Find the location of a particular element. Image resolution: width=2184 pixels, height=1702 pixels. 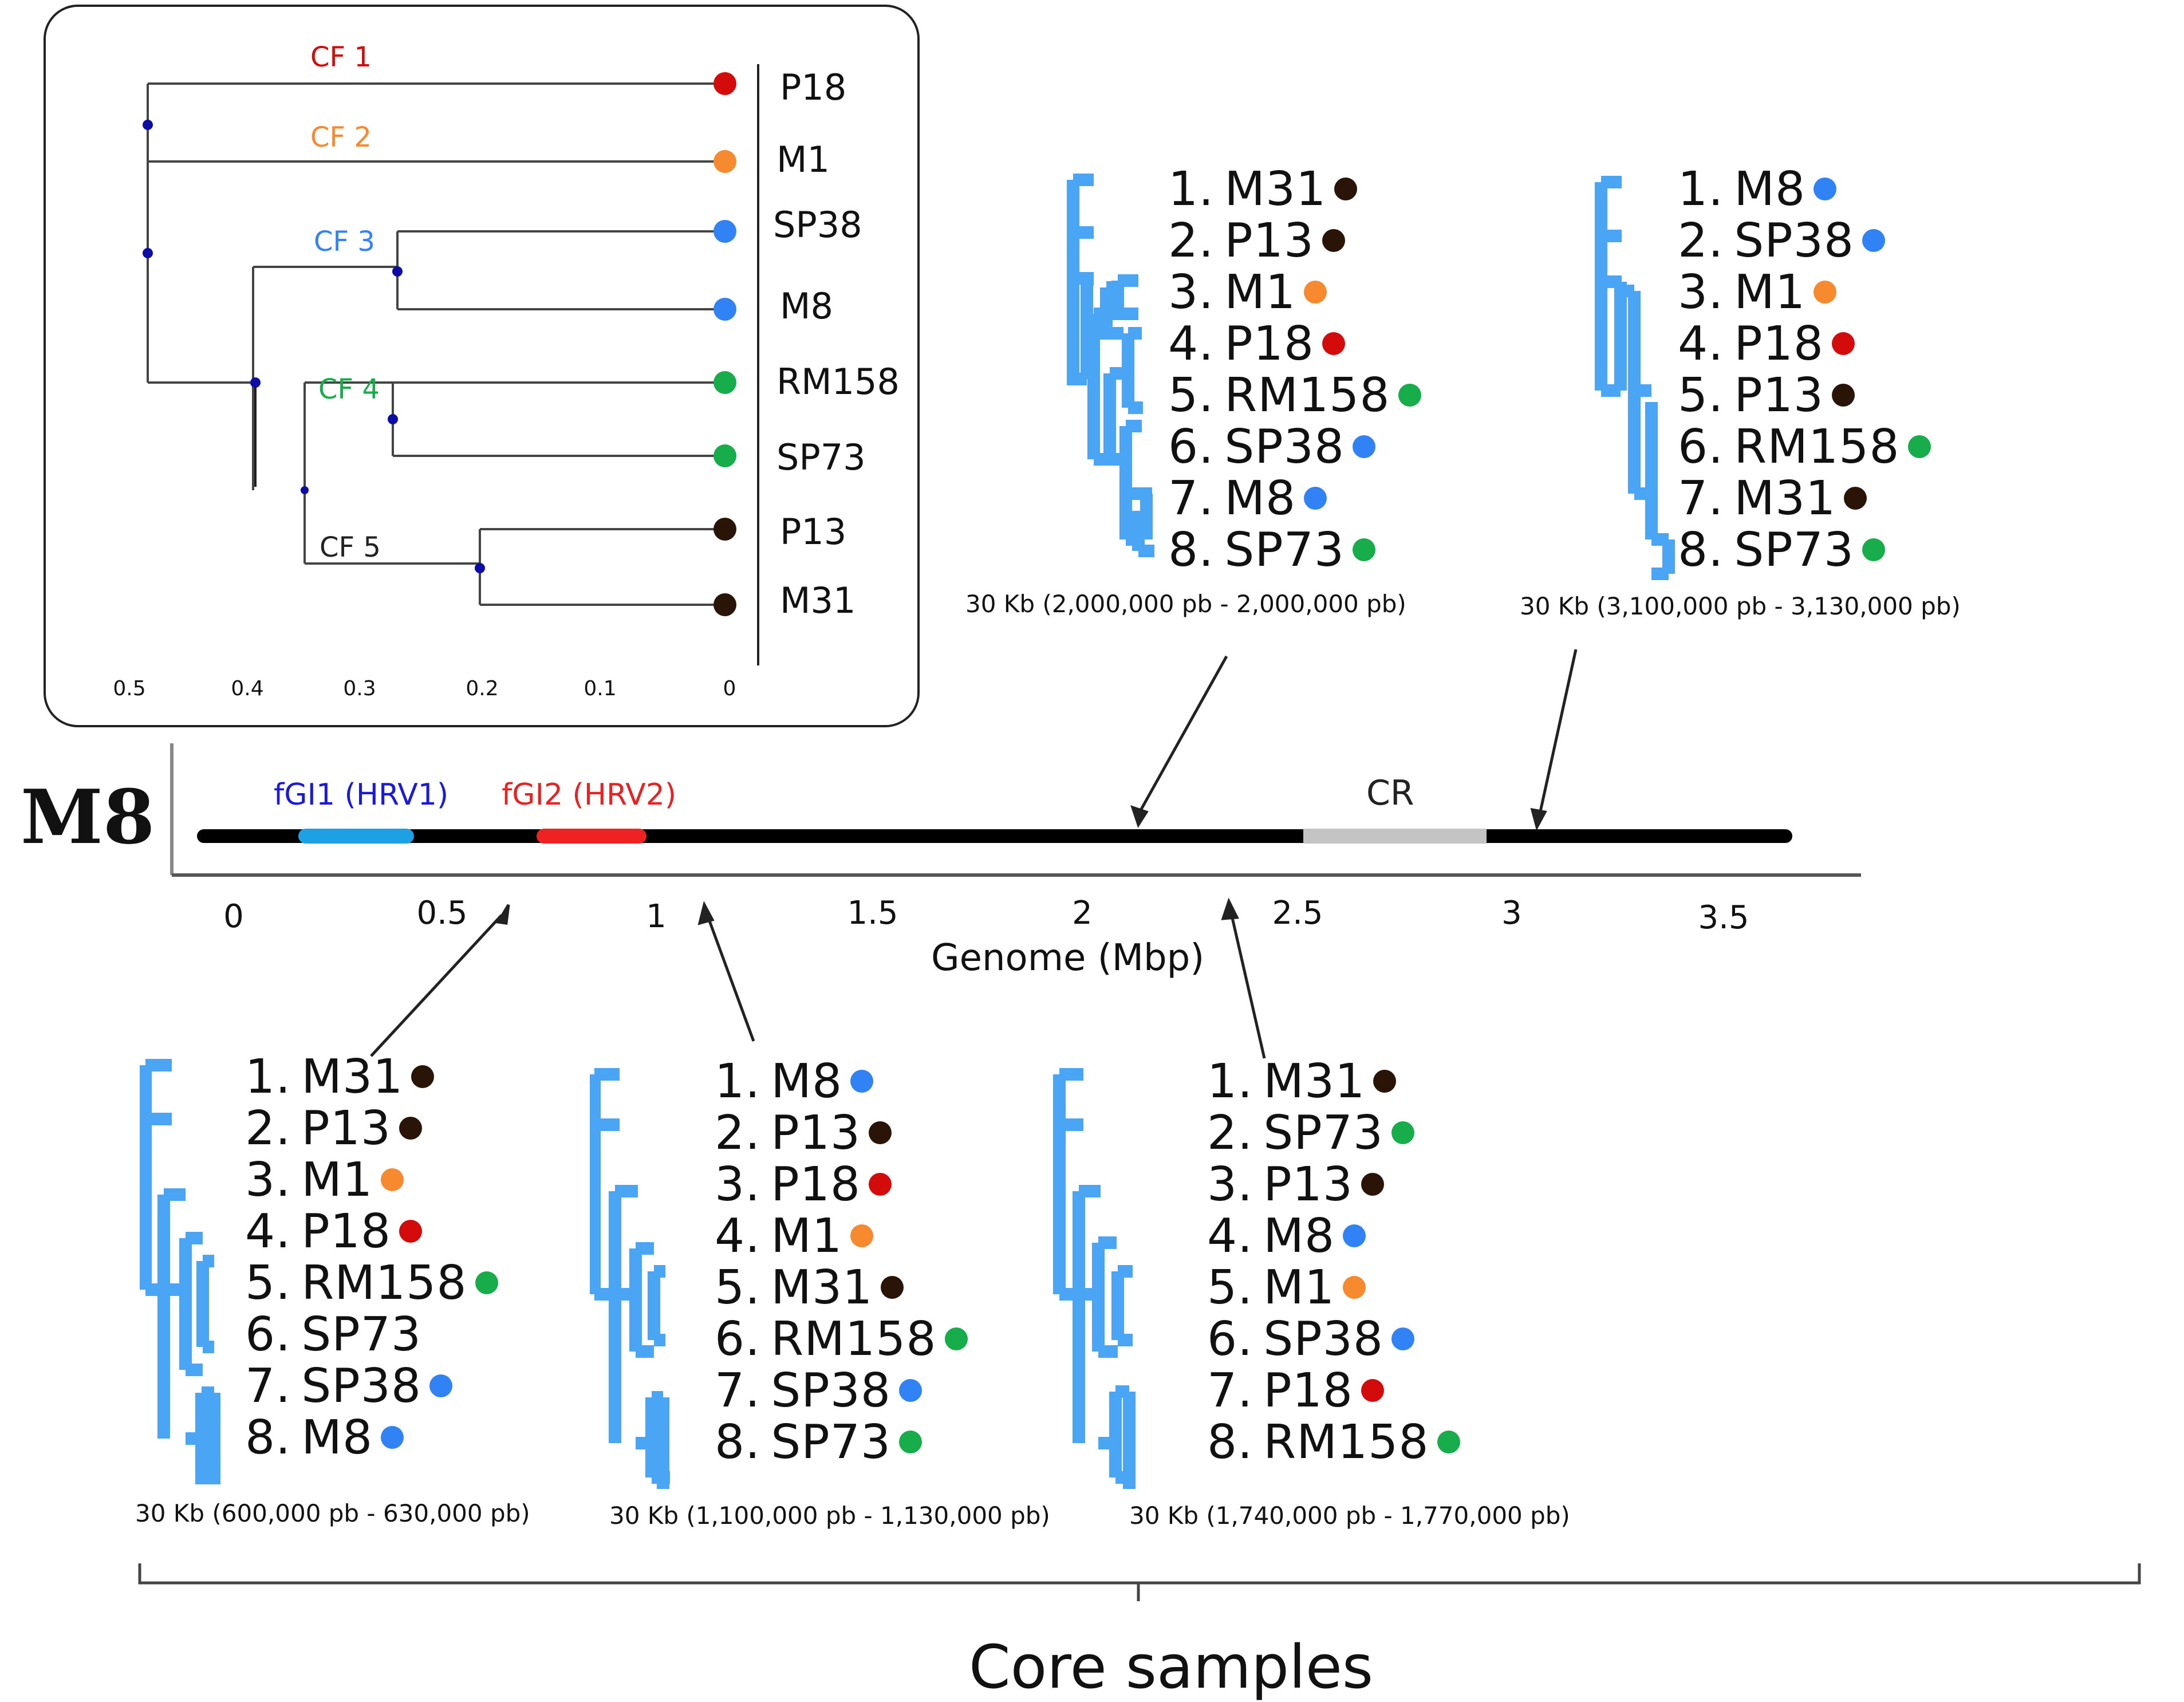

window-list-item: 7. M31 is located at coordinates (1772, 498).